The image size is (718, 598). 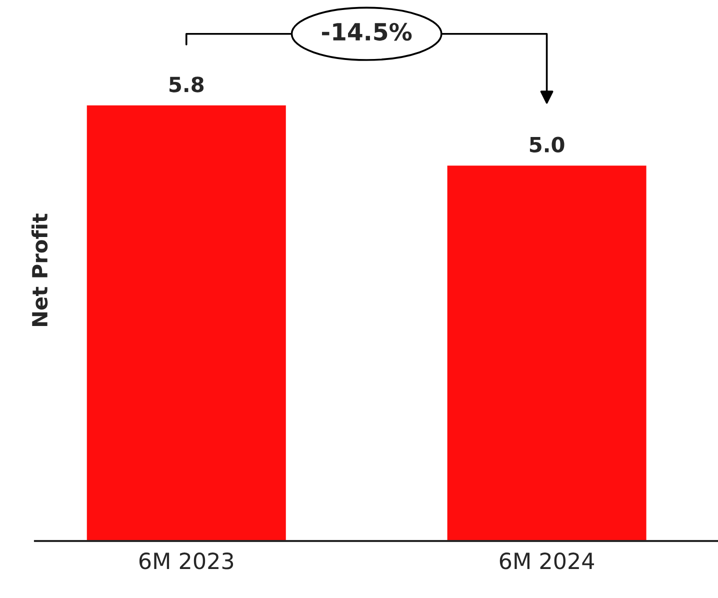 What do you see at coordinates (186, 561) in the screenshot?
I see `x-tick-label: 6M 2023` at bounding box center [186, 561].